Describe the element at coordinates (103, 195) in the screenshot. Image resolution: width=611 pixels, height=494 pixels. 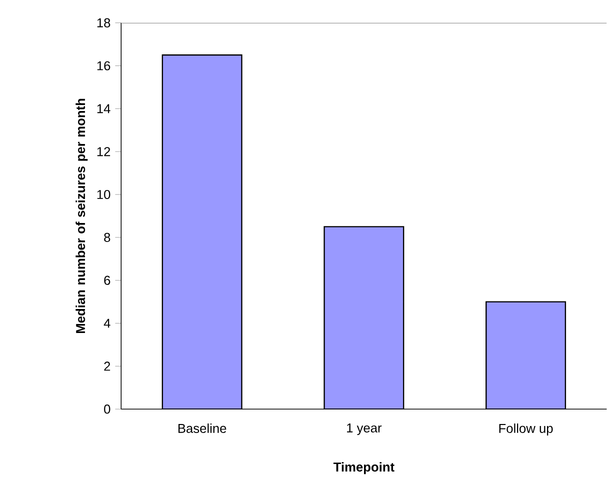
I see `y-tick-label: 10` at that location.